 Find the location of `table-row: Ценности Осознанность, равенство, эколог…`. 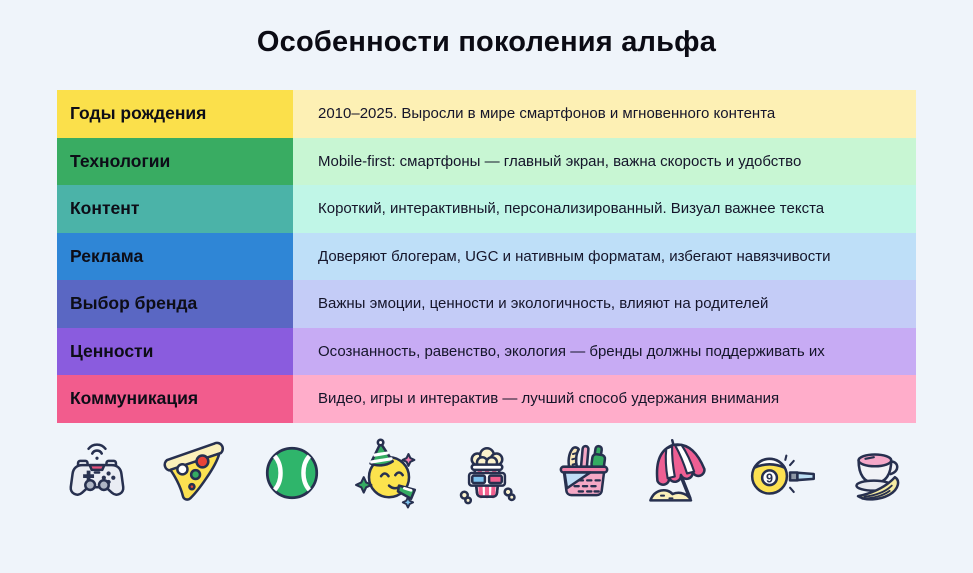

table-row: Ценности Осознанность, равенство, эколог… is located at coordinates (486, 351).